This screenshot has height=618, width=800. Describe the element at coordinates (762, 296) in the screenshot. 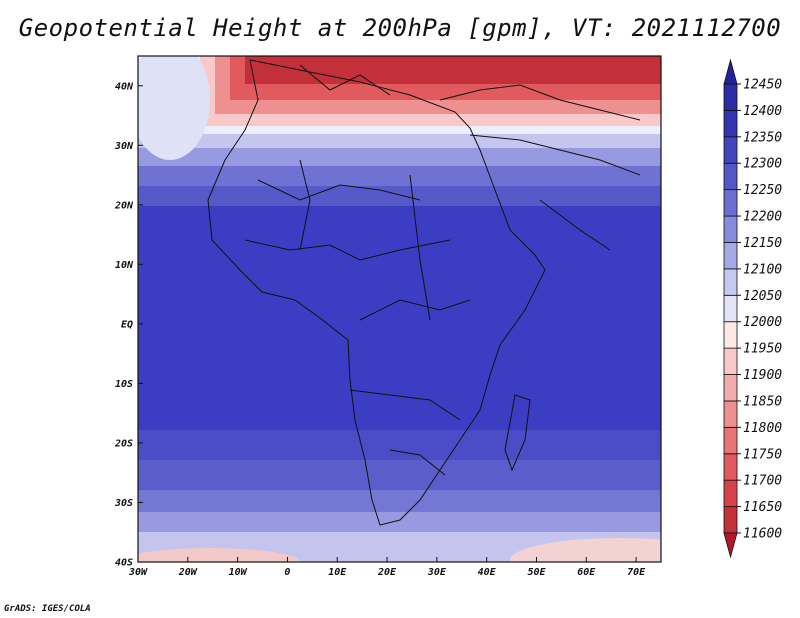

I see `colorbar-label: 12050` at that location.